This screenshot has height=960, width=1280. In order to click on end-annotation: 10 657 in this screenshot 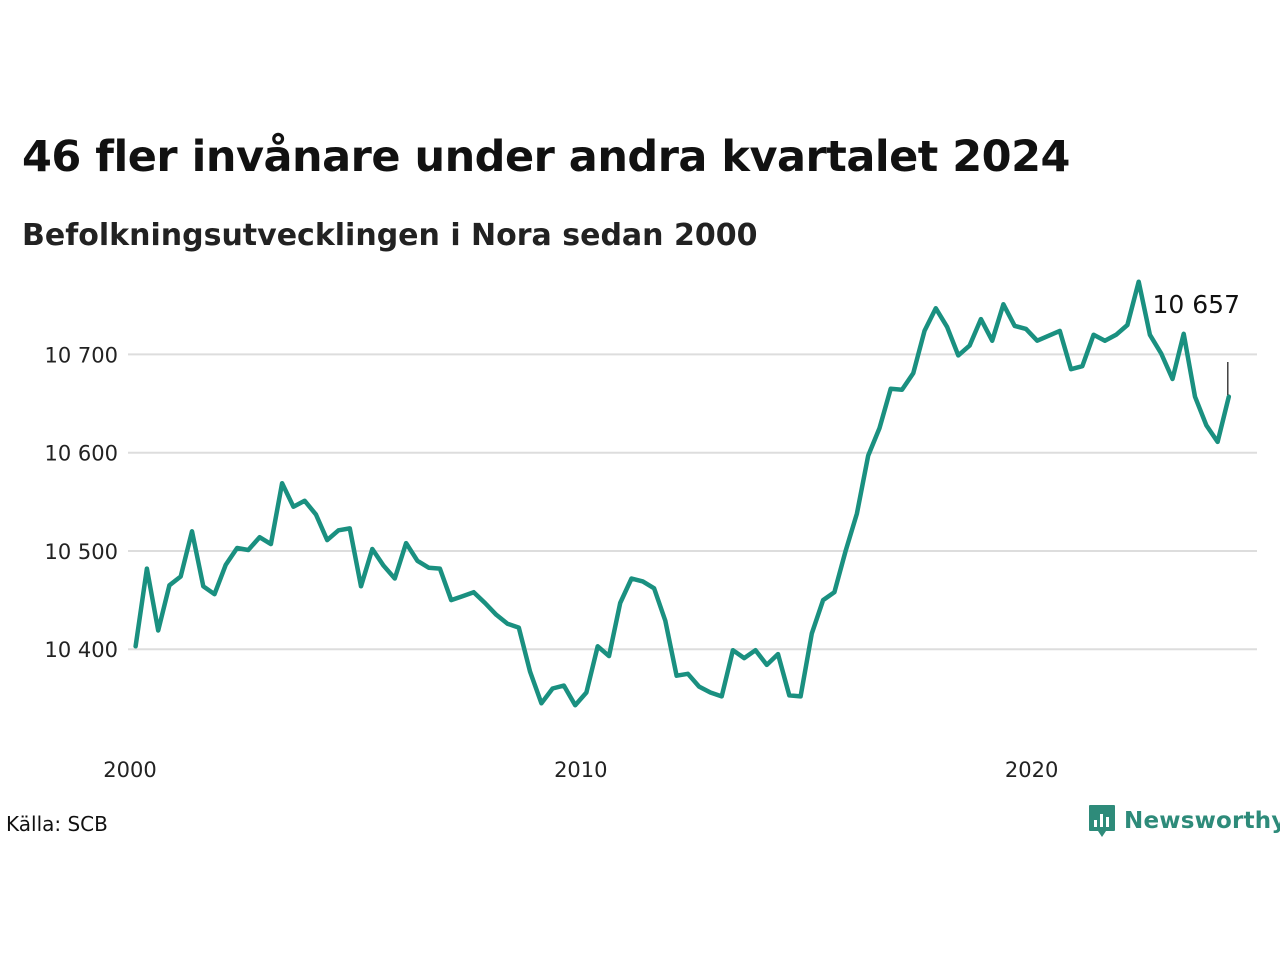, I will do `click(1196, 342)`.